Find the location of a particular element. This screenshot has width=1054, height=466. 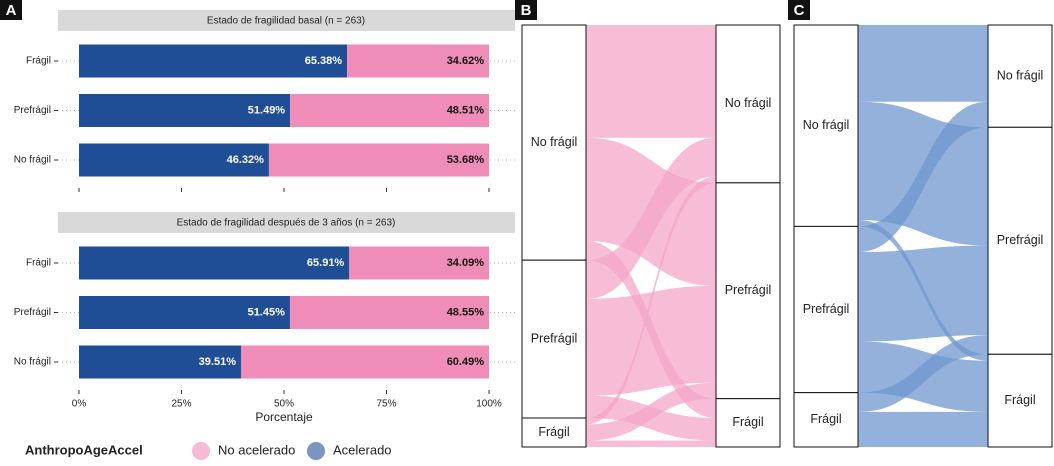

panel-label: B is located at coordinates (526, 10).